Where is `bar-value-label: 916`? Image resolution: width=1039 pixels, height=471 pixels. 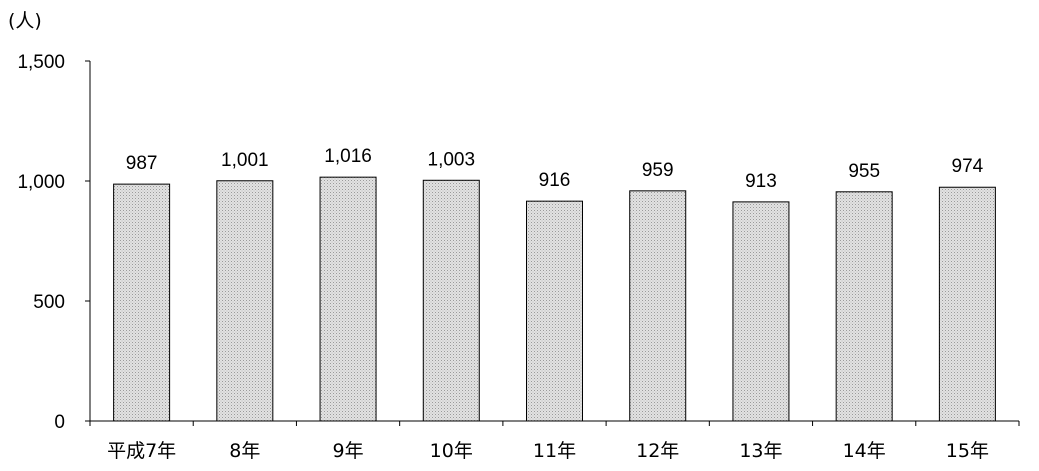 bar-value-label: 916 is located at coordinates (555, 180).